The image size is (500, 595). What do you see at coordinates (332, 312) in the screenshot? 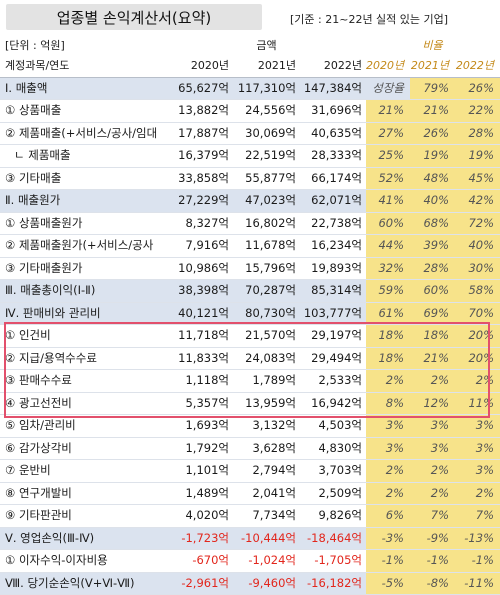
I see `amount-cell: 103,777억` at bounding box center [332, 312].